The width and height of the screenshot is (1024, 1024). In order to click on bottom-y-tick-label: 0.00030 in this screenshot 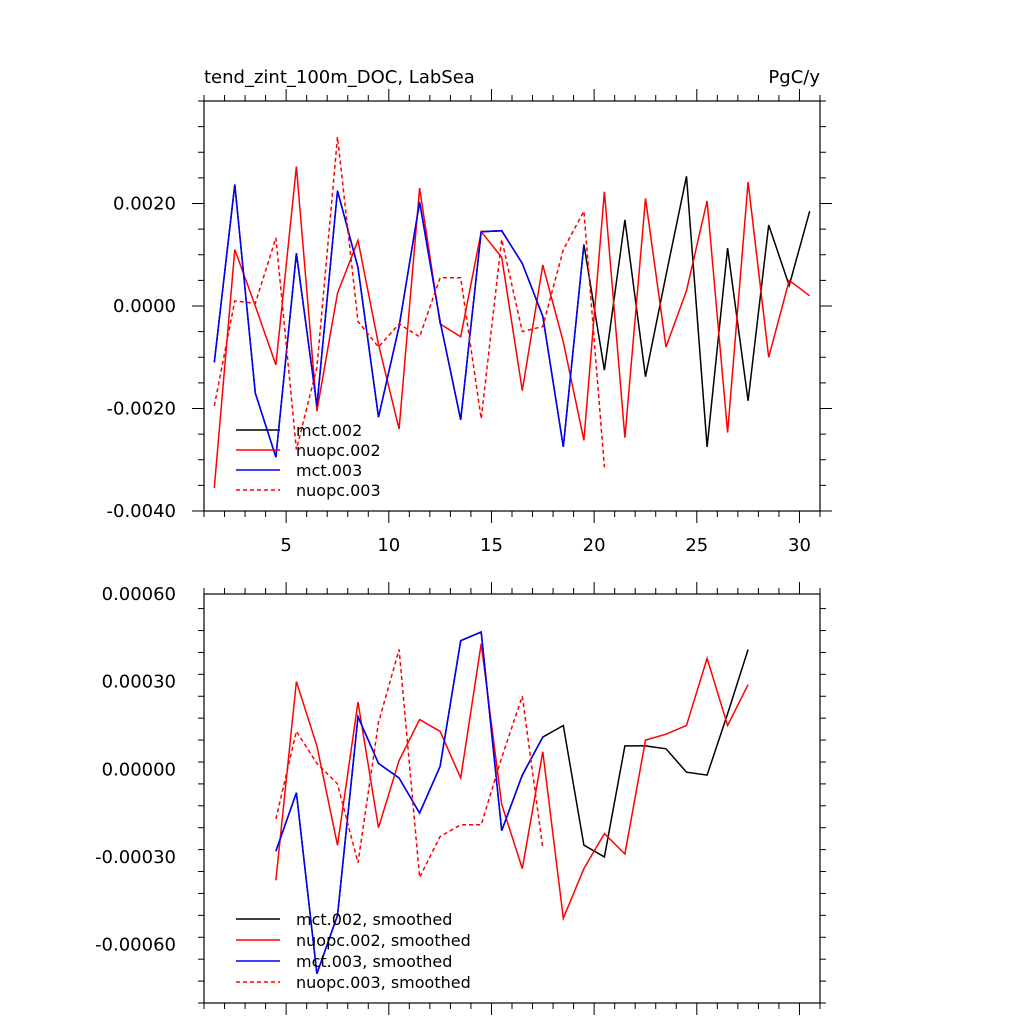, I will do `click(139, 682)`.